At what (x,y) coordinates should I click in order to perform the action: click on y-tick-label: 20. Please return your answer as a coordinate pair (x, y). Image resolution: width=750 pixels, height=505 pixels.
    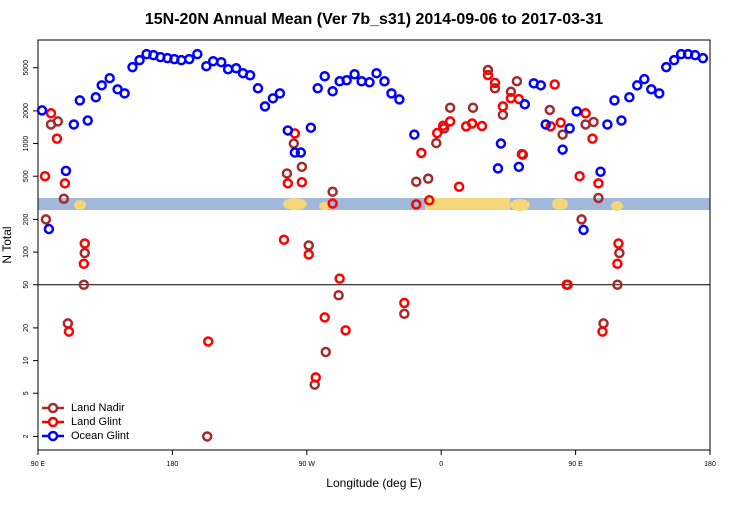
    Looking at the image, I should click on (26, 328).